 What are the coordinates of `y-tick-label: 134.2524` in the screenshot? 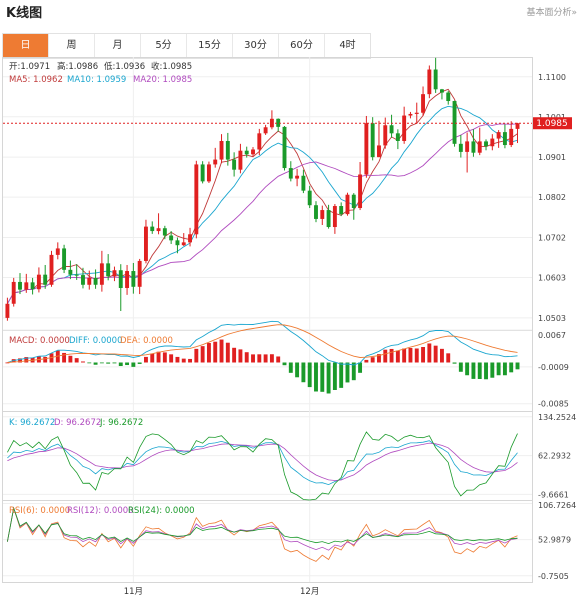 It's located at (557, 417).